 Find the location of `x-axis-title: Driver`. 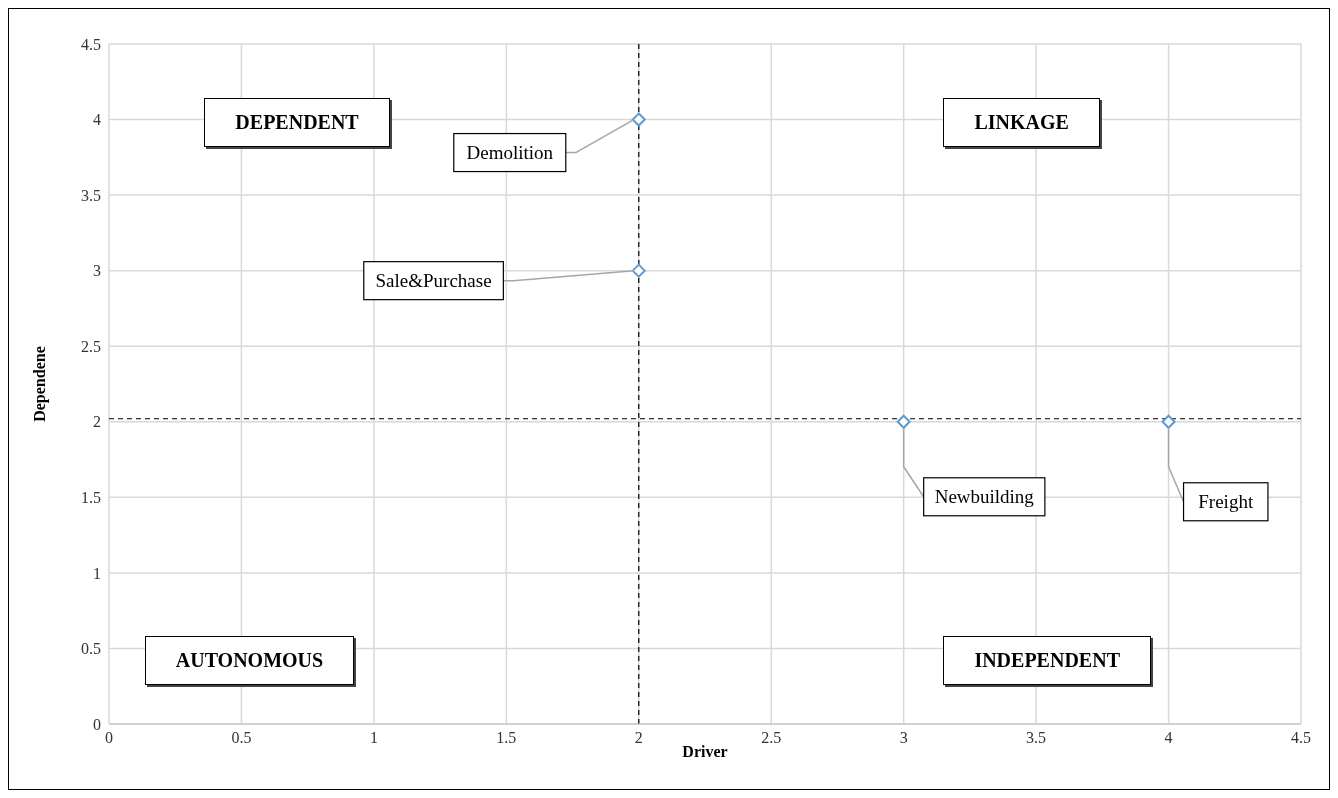

x-axis-title: Driver is located at coordinates (705, 751).